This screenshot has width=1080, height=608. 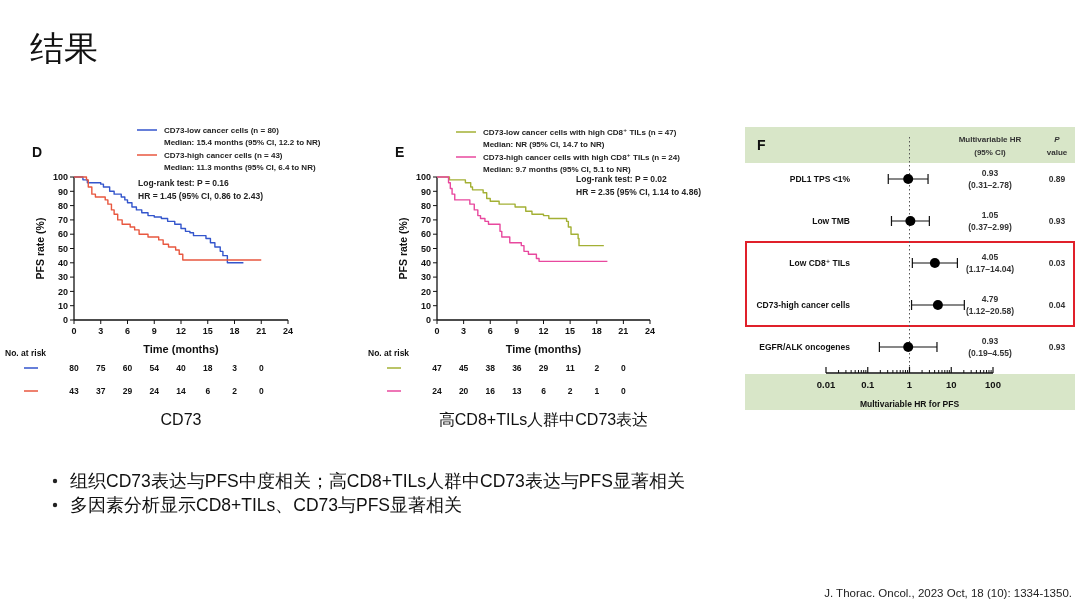 I want to click on text: 高CD8+TILs人群中CD73表达, so click(x=543, y=419).